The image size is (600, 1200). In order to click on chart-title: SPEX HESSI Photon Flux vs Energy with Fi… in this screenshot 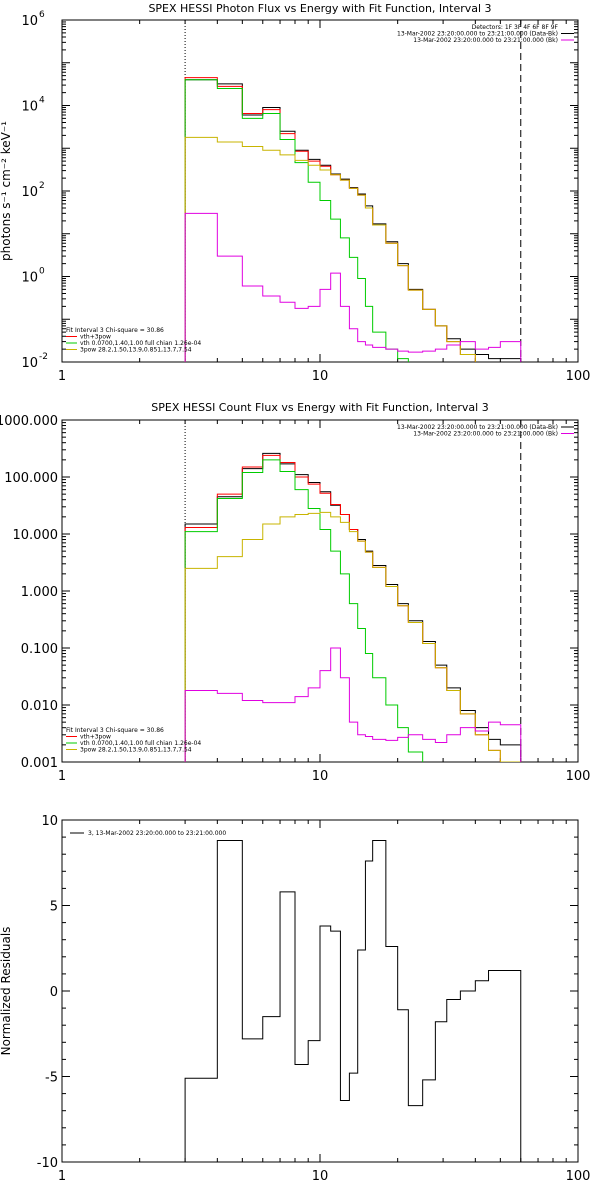, I will do `click(319, 8)`.